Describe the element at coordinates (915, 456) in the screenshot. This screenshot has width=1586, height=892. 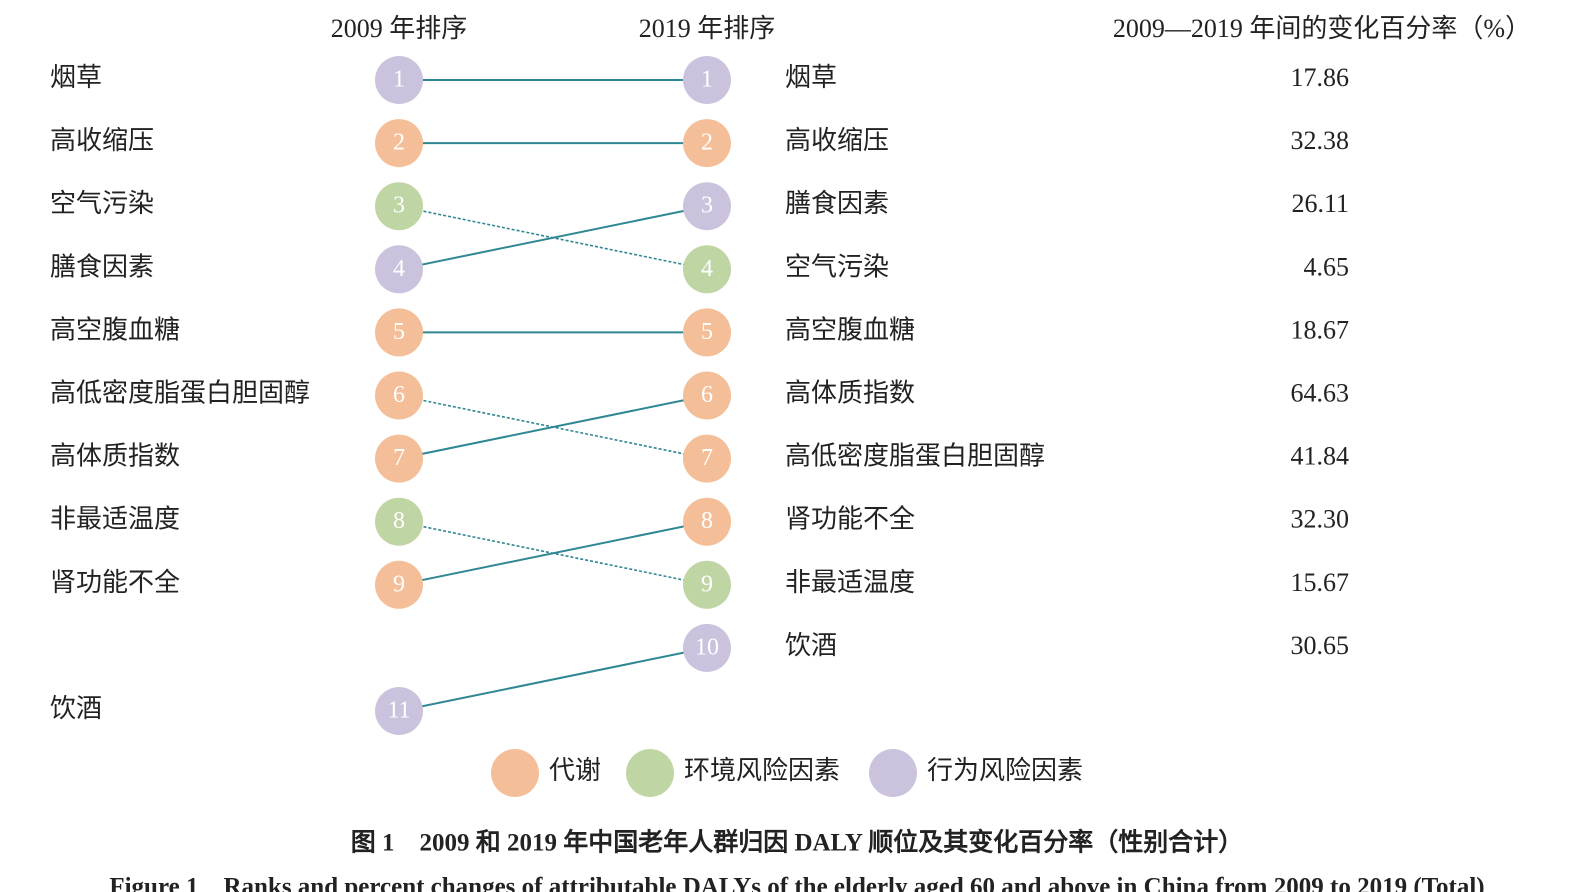
I see `right-label: 高低密度脂蛋白胆固醇` at that location.